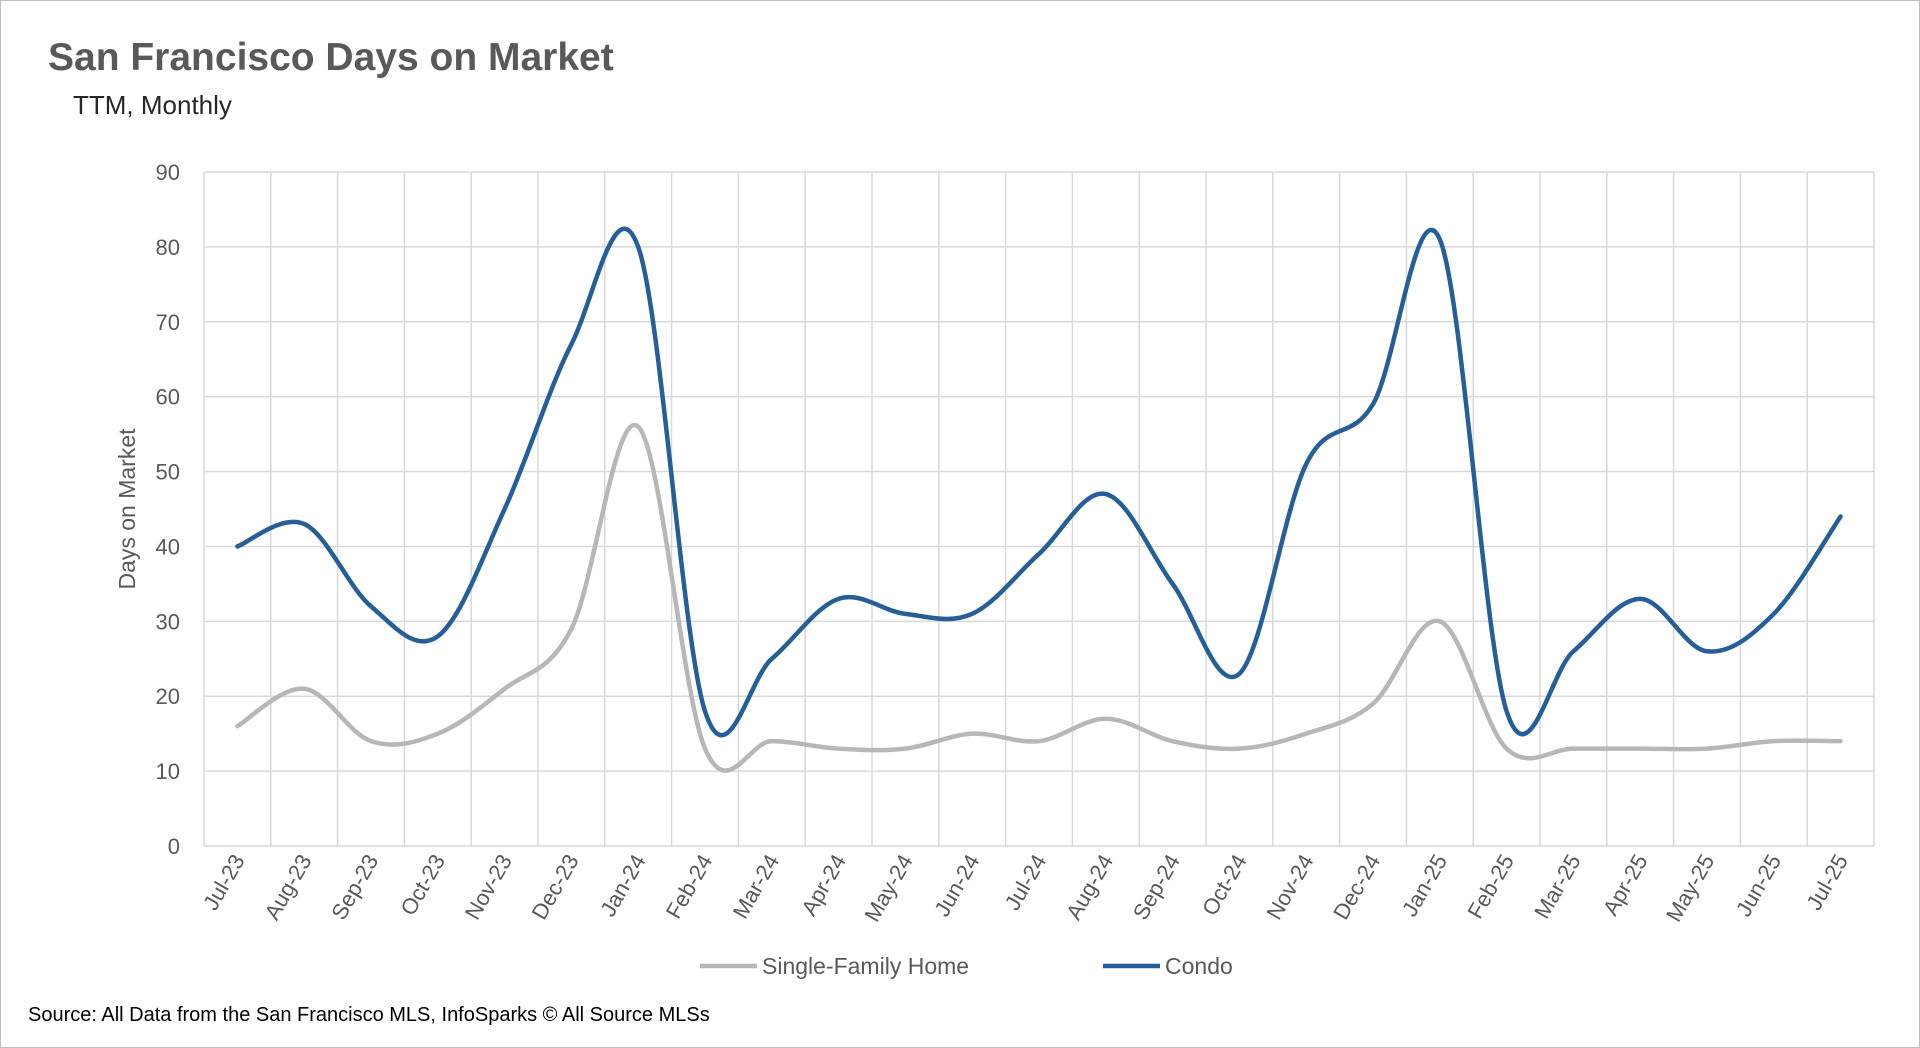 The height and width of the screenshot is (1048, 1920). Describe the element at coordinates (354, 887) in the screenshot. I see `x-tick-label: Sep-23` at that location.